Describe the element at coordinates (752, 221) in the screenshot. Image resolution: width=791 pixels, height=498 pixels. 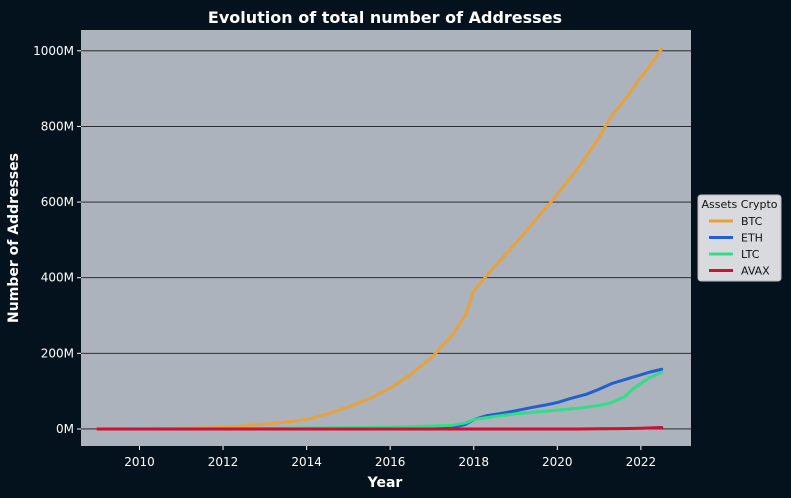
I see `legend-label-btc: BTC` at that location.